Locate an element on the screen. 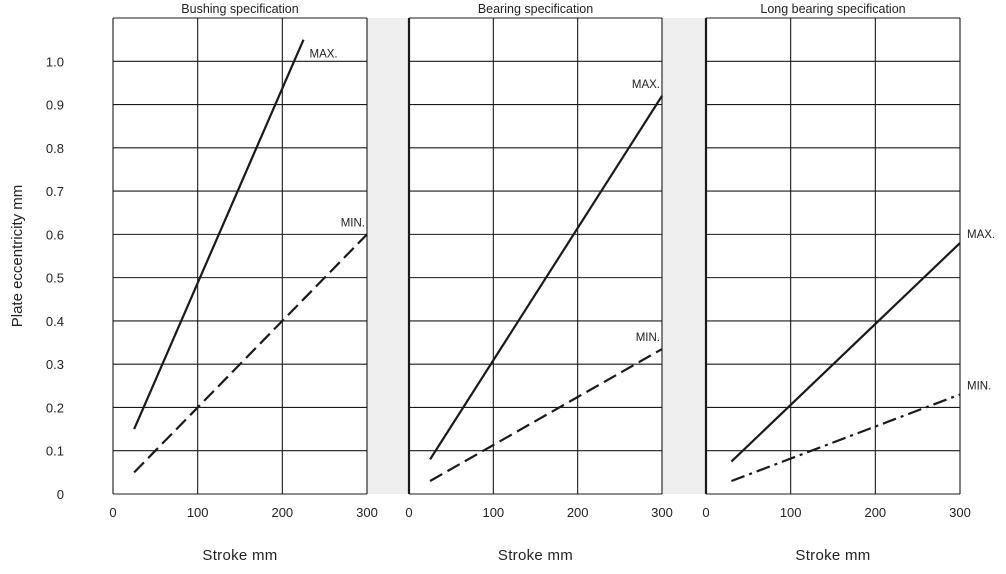 This screenshot has height=574, width=1006. y-tick-label: 0.5 is located at coordinates (55, 278).